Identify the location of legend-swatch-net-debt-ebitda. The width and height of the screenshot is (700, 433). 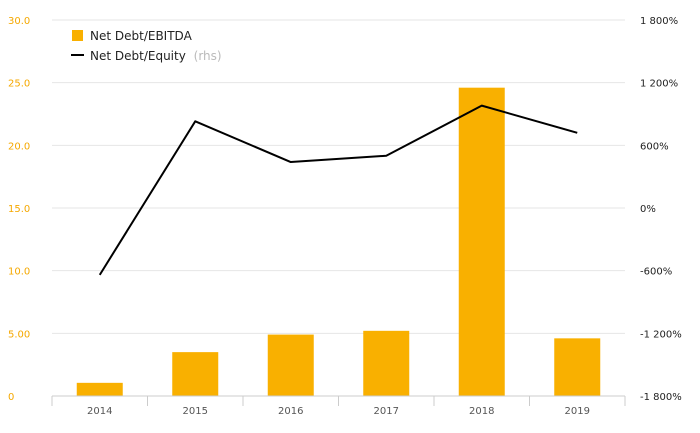
(77, 35).